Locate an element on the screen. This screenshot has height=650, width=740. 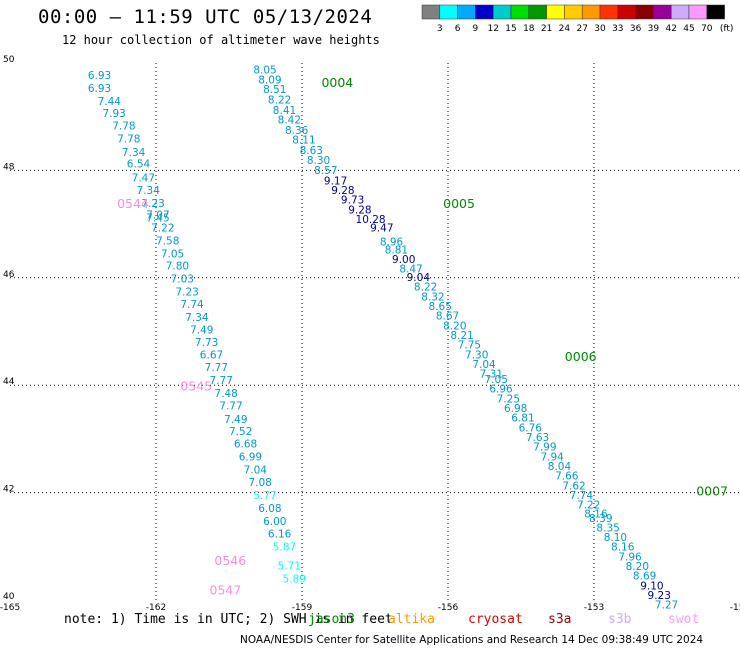
wave-height-label: 7.58 is located at coordinates (167, 242).